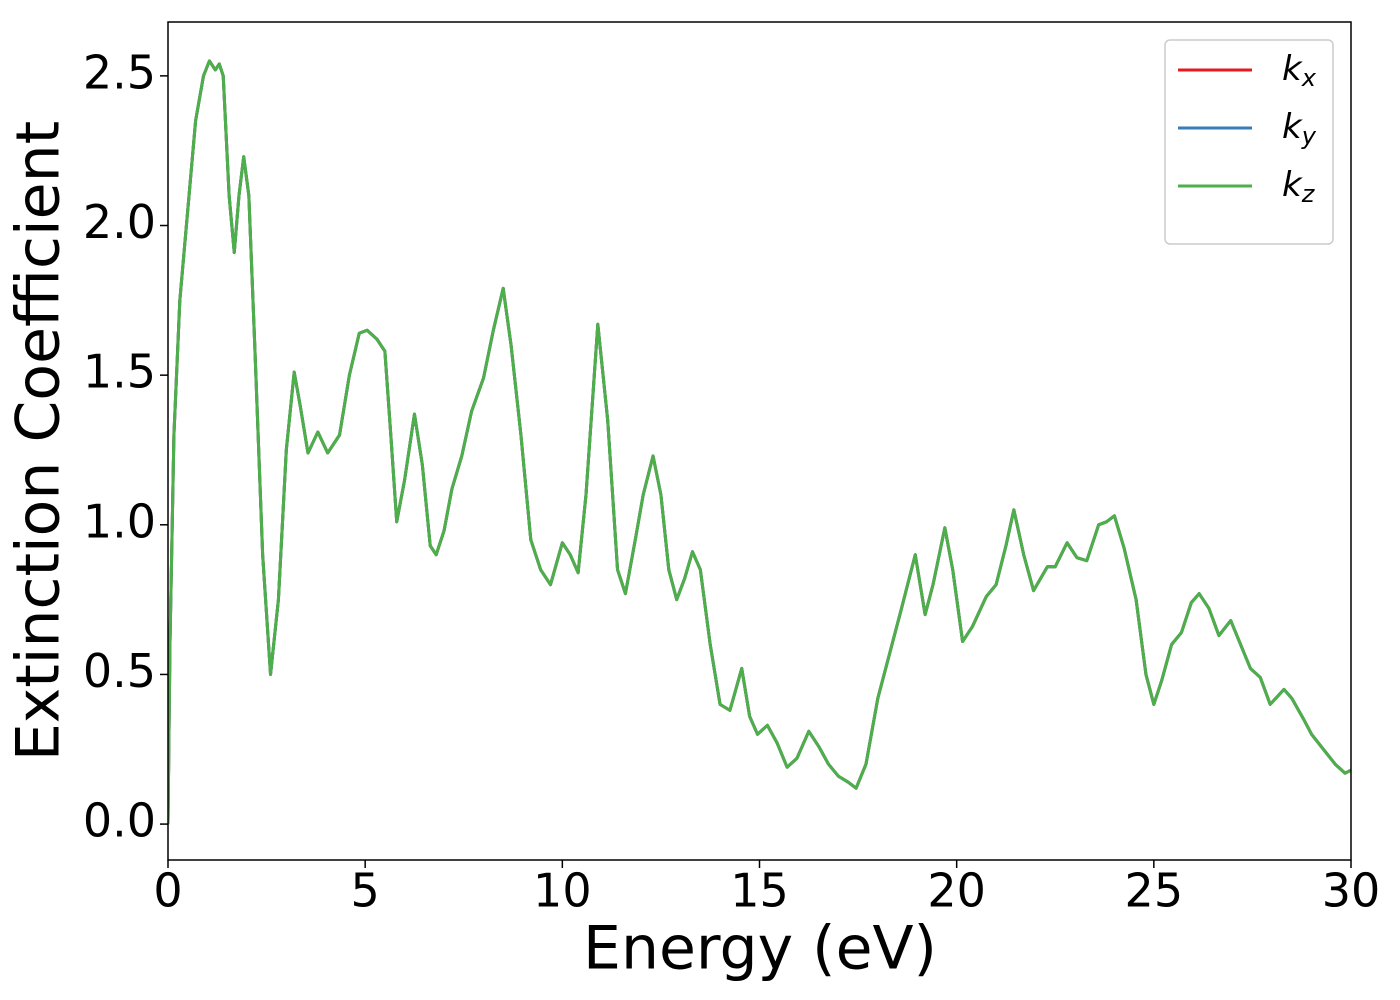 This screenshot has height=1000, width=1400. Describe the element at coordinates (760, 949) in the screenshot. I see `x-axis-label: Energy (eV)` at that location.